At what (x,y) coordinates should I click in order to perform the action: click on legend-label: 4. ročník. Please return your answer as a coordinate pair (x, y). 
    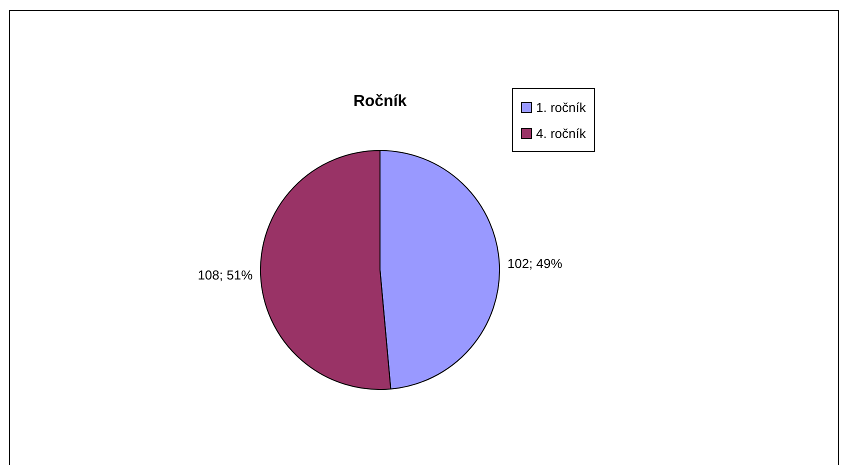
    Looking at the image, I should click on (561, 133).